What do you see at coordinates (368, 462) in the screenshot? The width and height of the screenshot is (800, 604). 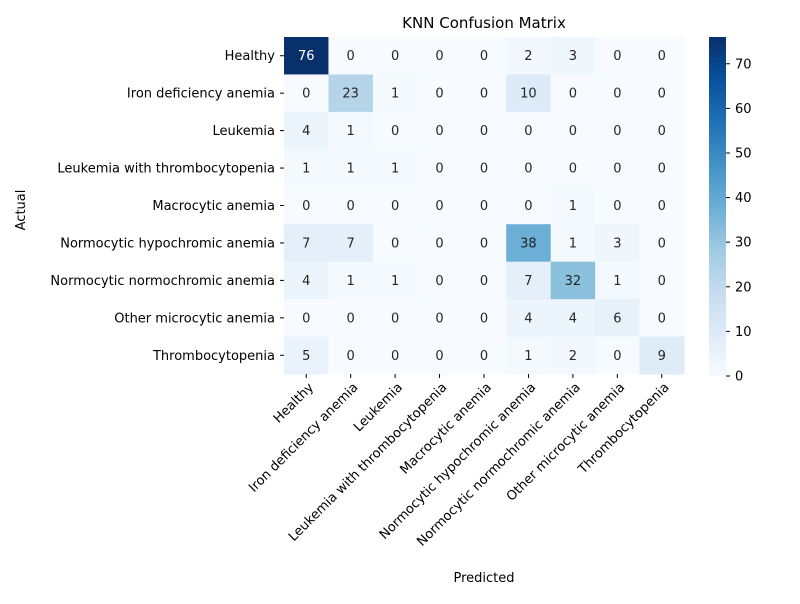 I see `x-tick-label: Leukemia with thrombocytopenia` at bounding box center [368, 462].